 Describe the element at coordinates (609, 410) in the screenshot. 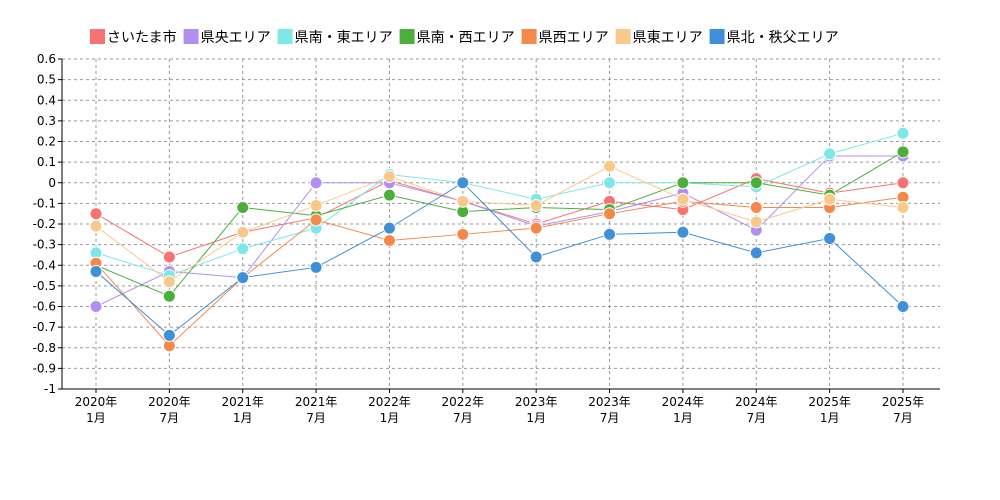

I see `x-tick-label: 2023年 7月` at that location.